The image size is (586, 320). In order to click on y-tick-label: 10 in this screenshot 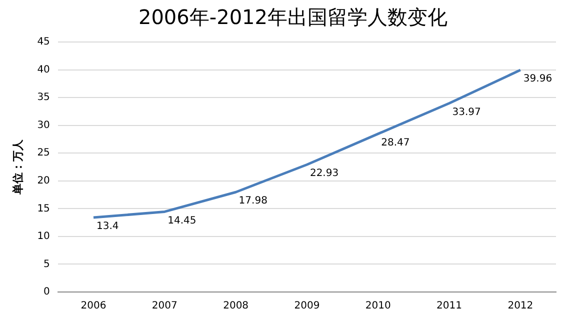, I will do `click(43, 236)`.